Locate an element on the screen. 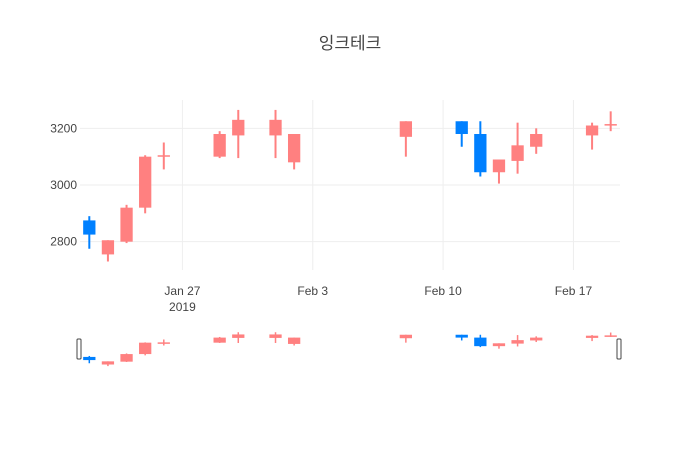  range-slider is located at coordinates (349, 349).